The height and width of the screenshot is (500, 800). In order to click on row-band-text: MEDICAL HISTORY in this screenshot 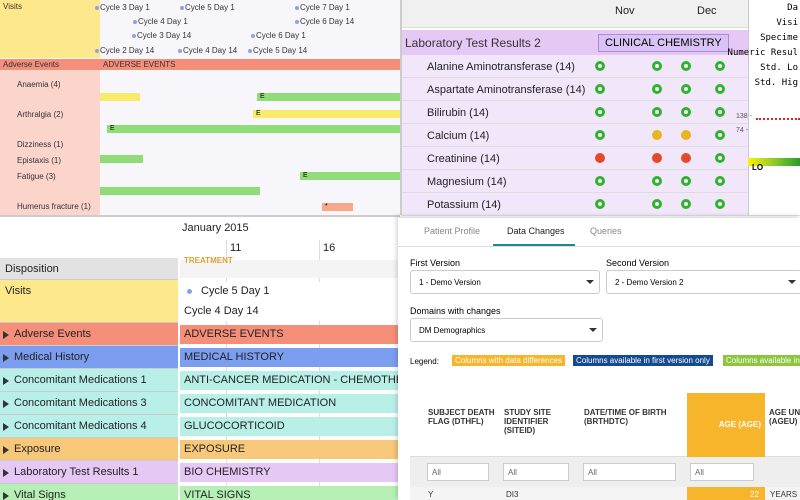, I will do `click(234, 357)`.